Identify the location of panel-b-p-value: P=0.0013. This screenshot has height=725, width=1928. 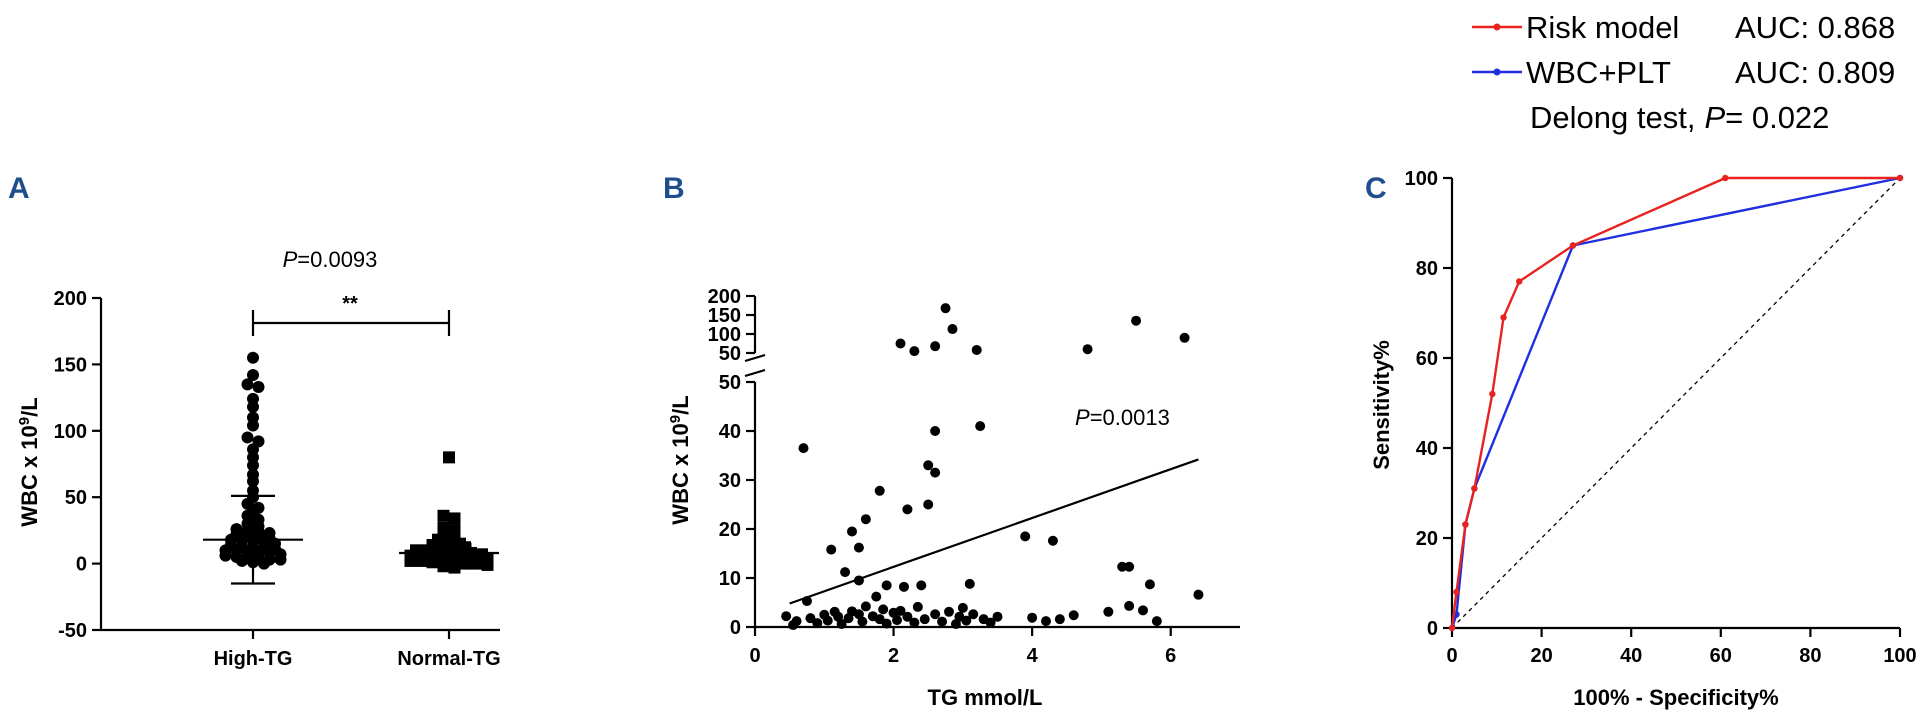
(1122, 417).